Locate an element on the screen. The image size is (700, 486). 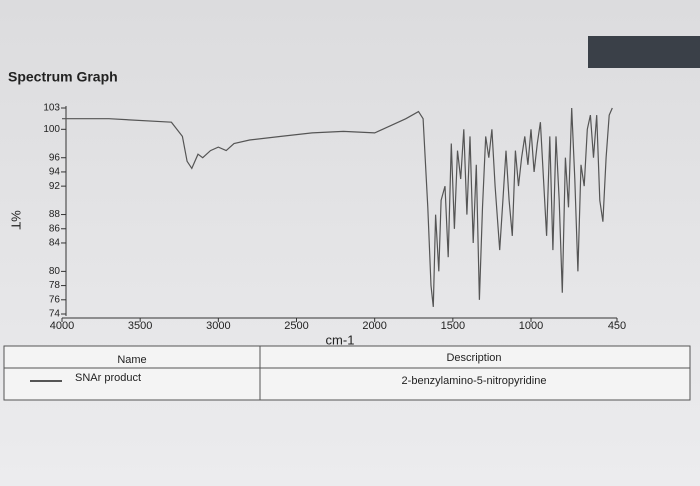
y-tick-label: 94 is located at coordinates (55, 172).